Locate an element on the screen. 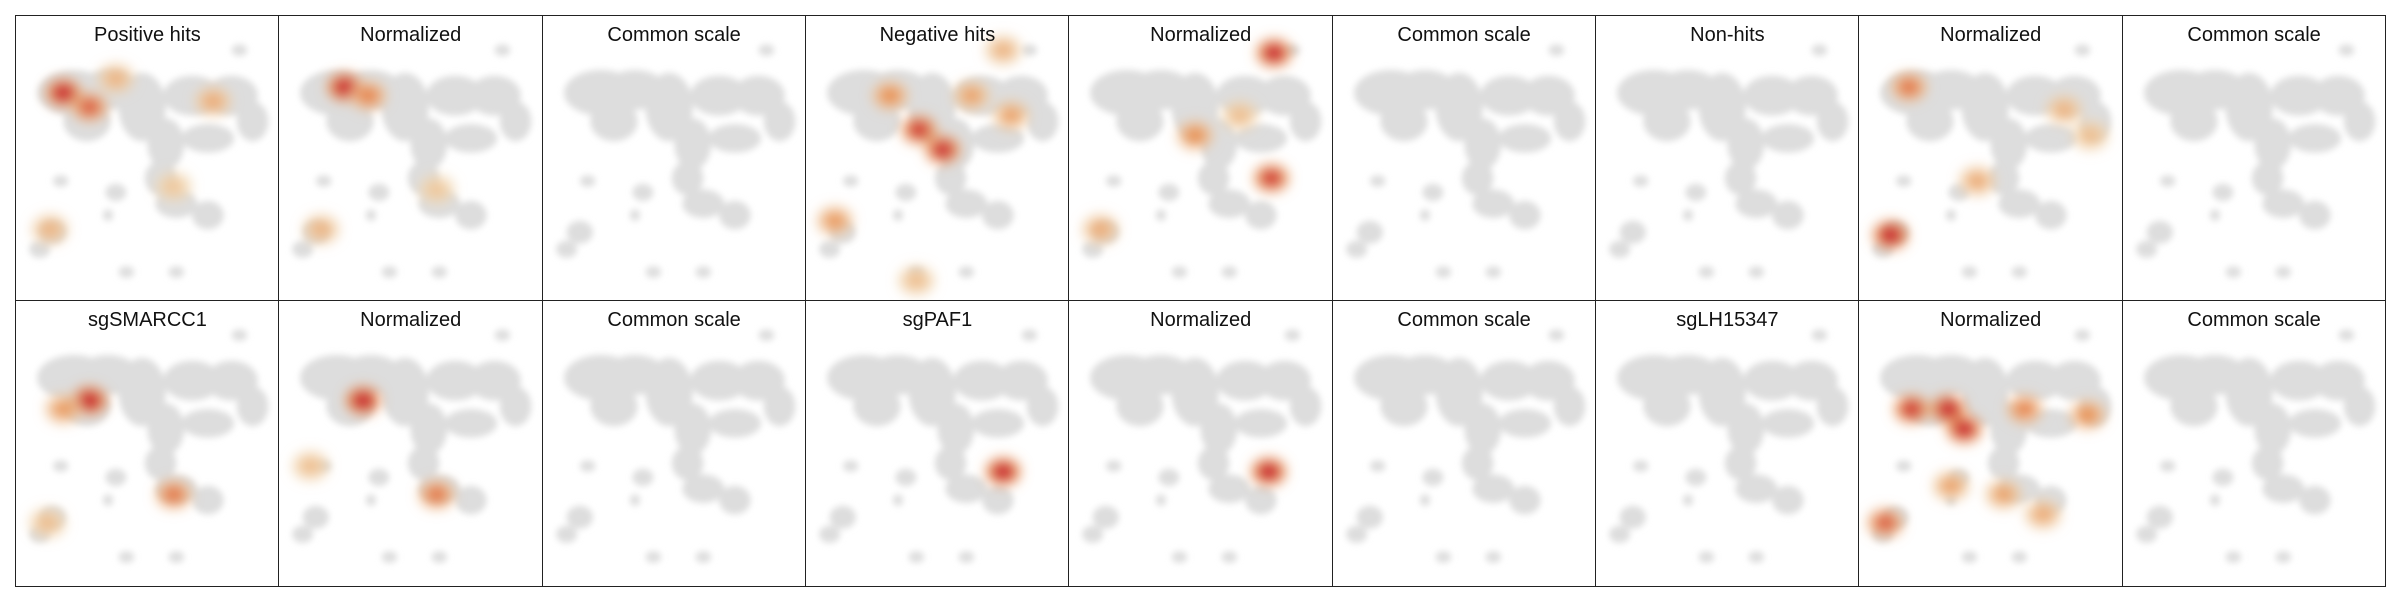 The width and height of the screenshot is (2400, 600). heatmap-panel: sgPAF1 is located at coordinates (937, 443).